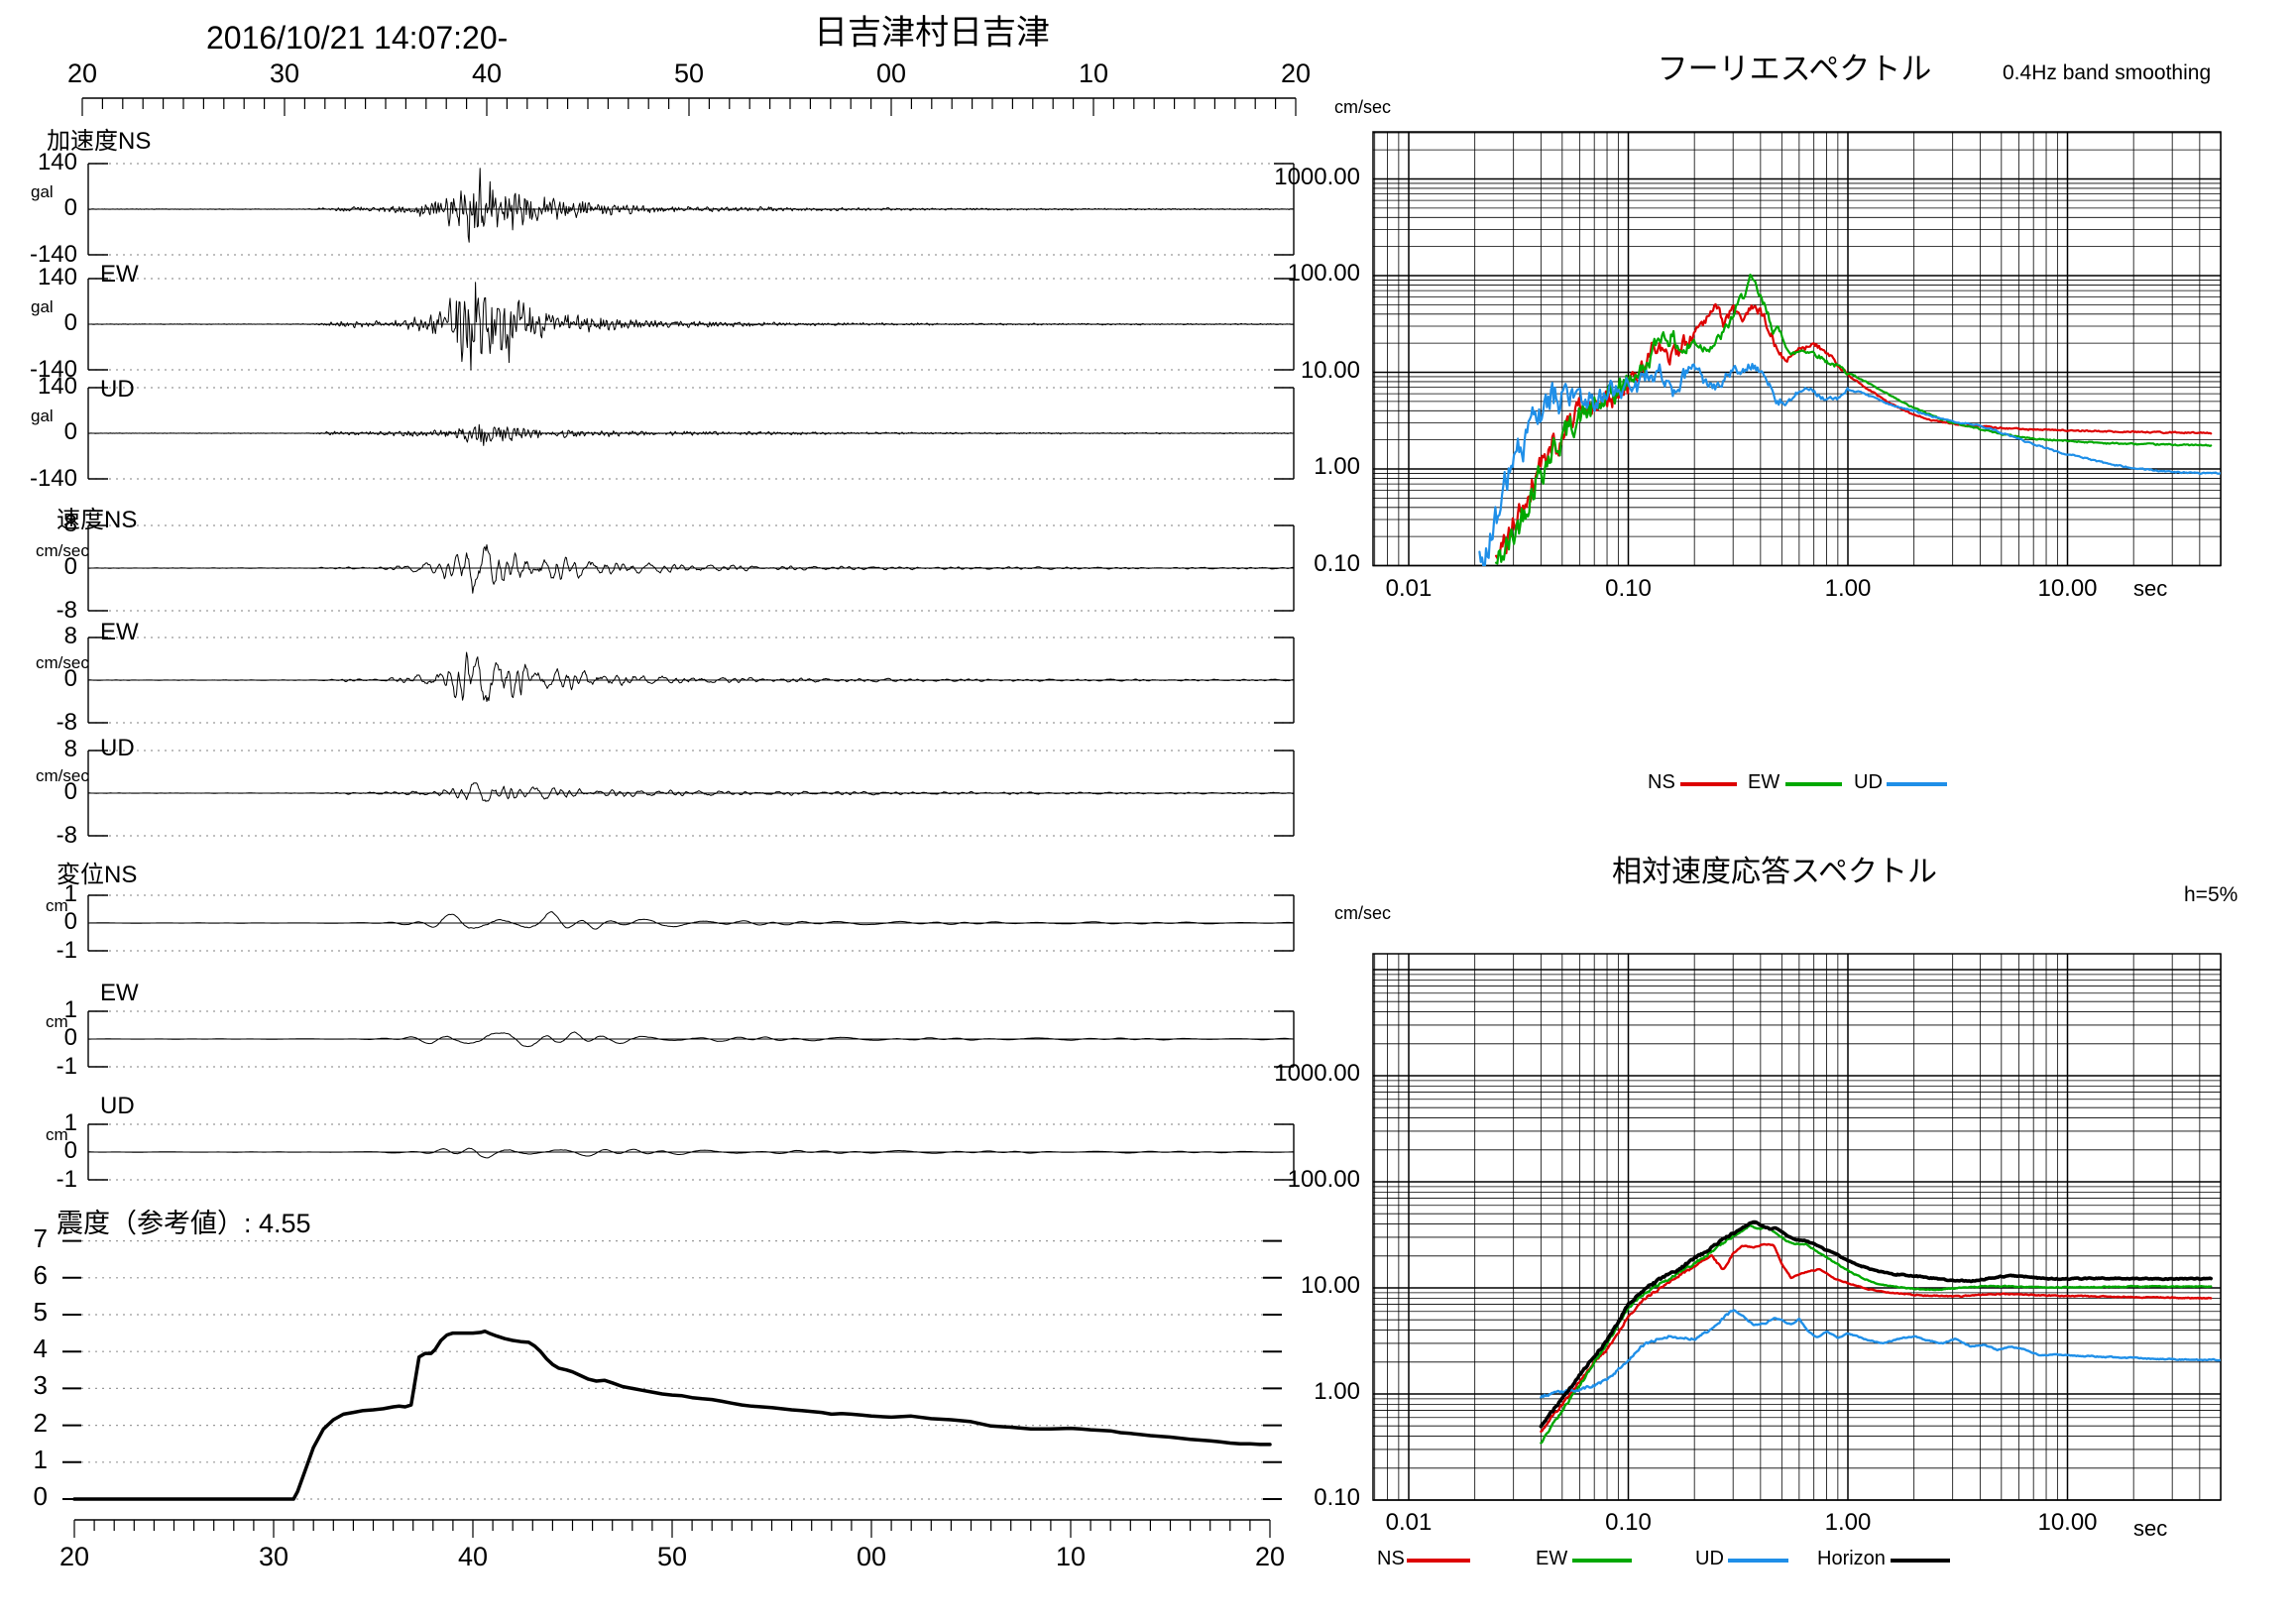 The height and width of the screenshot is (1623, 2296). Describe the element at coordinates (691, 920) in the screenshot. I see `waveform-trace-変位NS` at that location.